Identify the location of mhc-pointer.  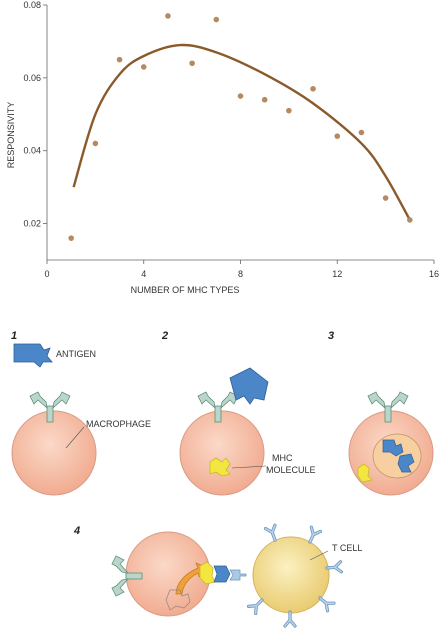
(249, 467).